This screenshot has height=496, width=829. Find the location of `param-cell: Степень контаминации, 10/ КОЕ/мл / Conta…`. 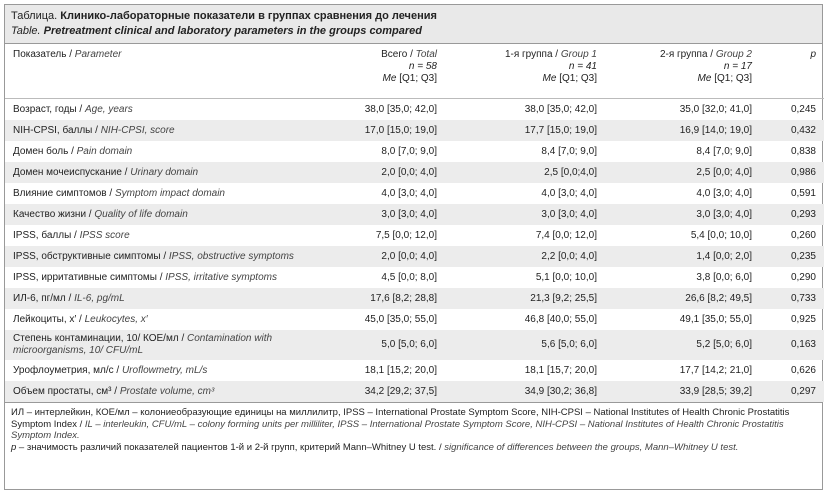

param-cell: Степень контаминации, 10/ КОЕ/мл / Conta… is located at coordinates (155, 345).